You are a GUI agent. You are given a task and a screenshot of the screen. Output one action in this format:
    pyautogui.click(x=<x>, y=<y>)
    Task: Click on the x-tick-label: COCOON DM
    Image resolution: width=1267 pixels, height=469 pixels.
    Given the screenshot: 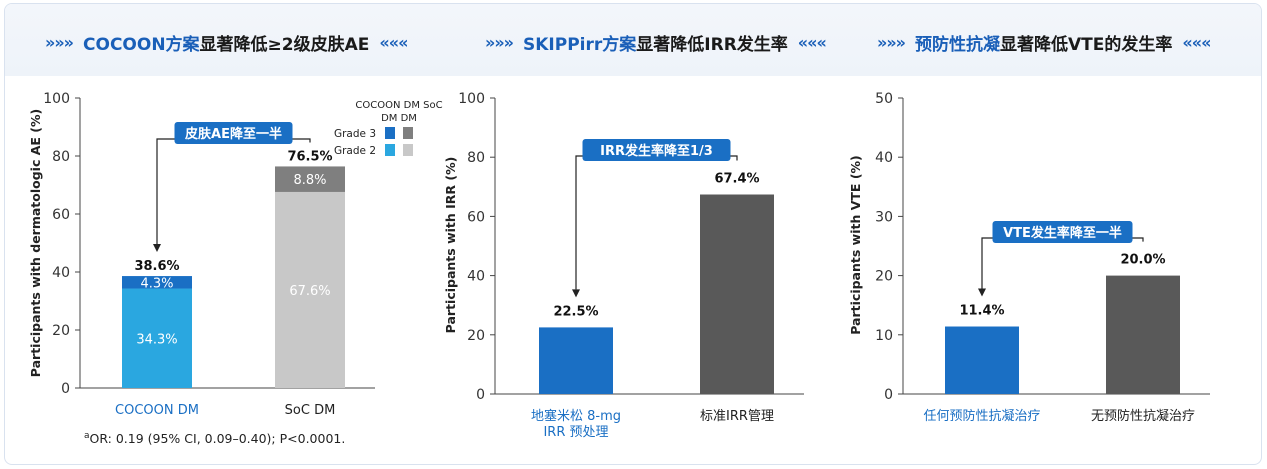 What is the action you would take?
    pyautogui.click(x=157, y=410)
    